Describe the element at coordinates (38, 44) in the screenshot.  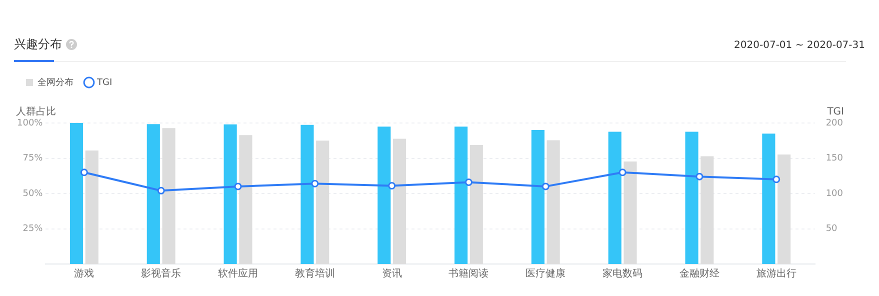
I see `chart-title: 兴趣分布` at that location.